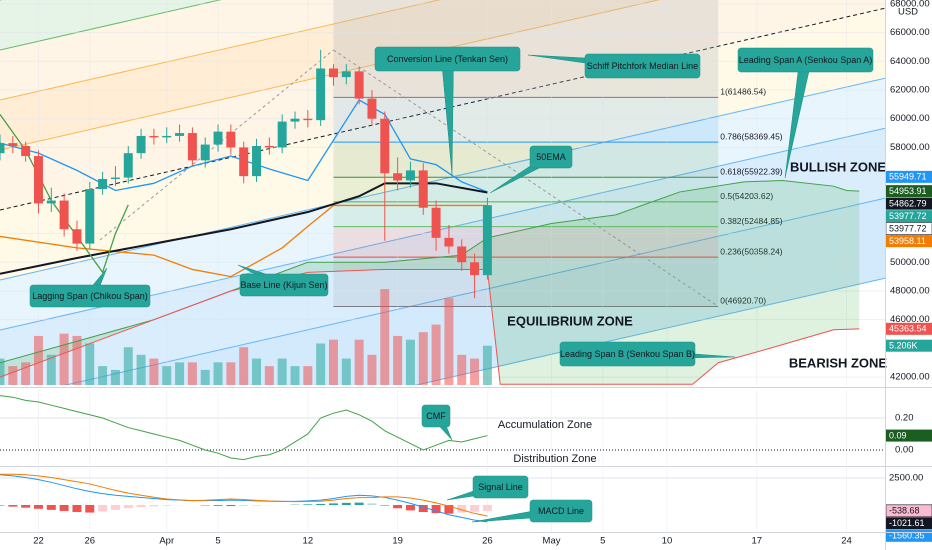 The height and width of the screenshot is (550, 932). What do you see at coordinates (908, 191) in the screenshot?
I see `price-tag: 54953.91` at bounding box center [908, 191].